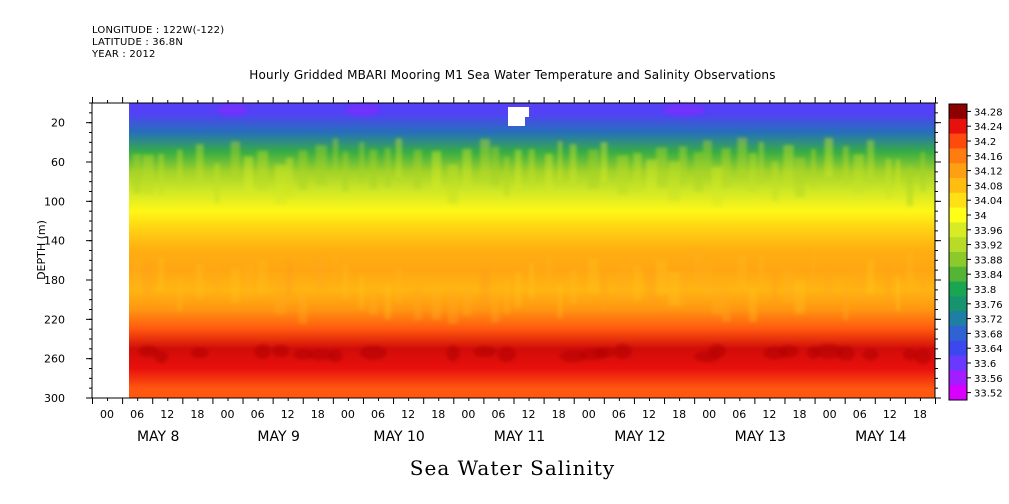  What do you see at coordinates (988, 112) in the screenshot?
I see `colorbar-label: 34.28` at bounding box center [988, 112].